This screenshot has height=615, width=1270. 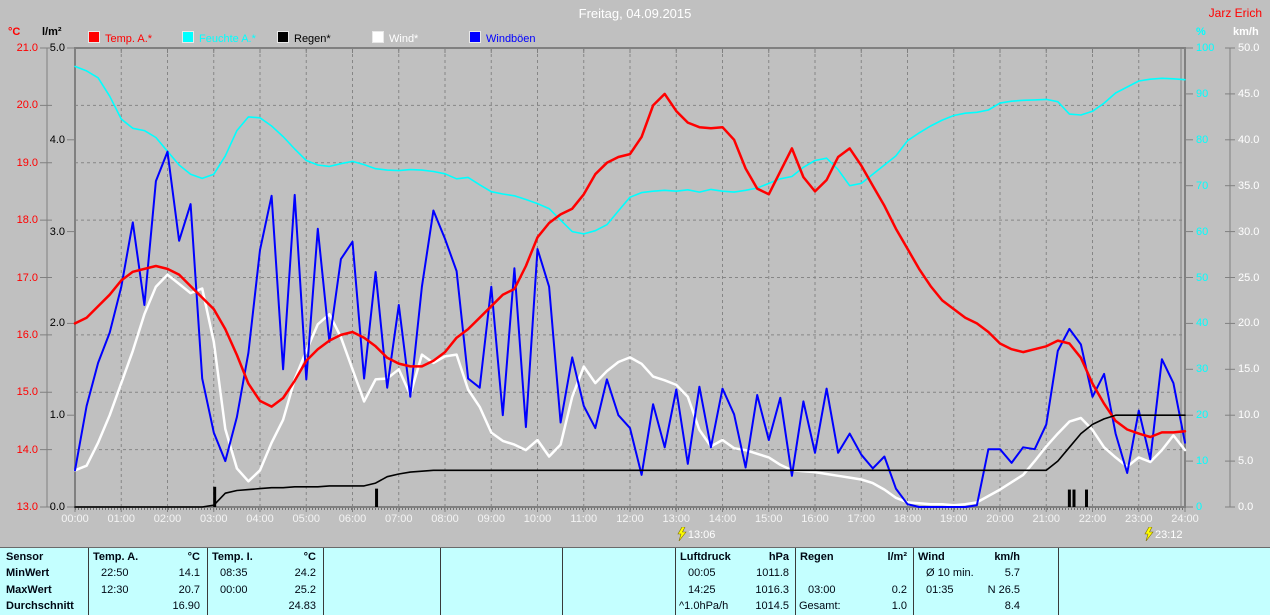 What do you see at coordinates (1249, 139) in the screenshot?
I see `windspeed-tick-label: 40.0` at bounding box center [1249, 139].